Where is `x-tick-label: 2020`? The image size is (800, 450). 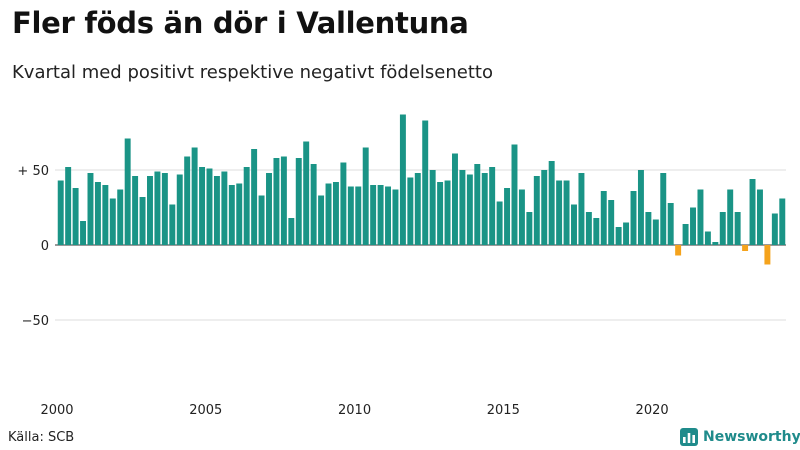
x-tick-label: 2020 is located at coordinates (652, 410).